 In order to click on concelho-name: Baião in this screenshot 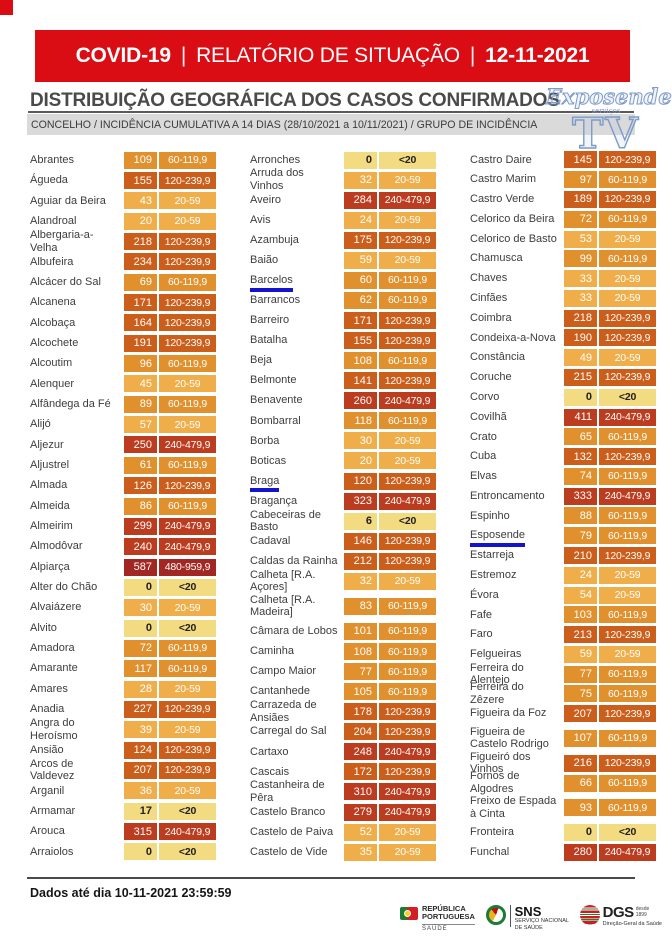, I will do `click(264, 260)`.